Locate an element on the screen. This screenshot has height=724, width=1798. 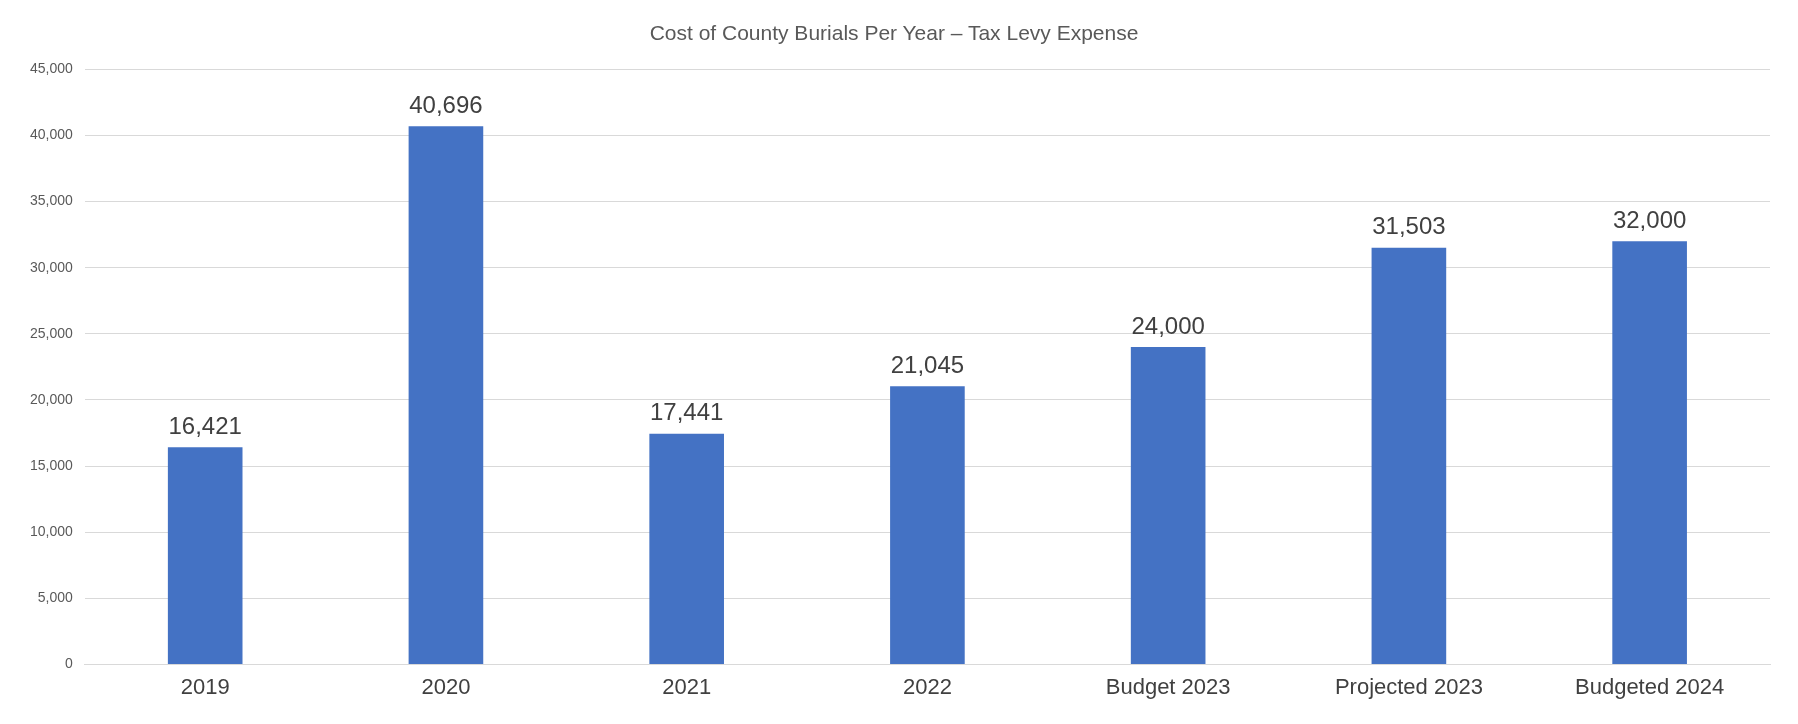
x-tick-label: Budgeted 2024 is located at coordinates (1650, 686).